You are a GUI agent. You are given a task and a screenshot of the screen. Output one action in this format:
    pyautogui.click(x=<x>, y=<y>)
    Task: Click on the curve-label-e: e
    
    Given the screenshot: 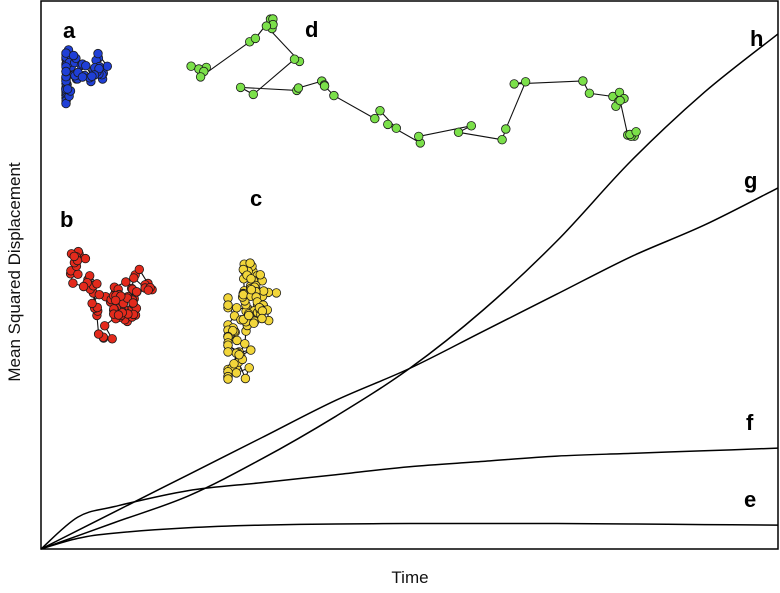 What is the action you would take?
    pyautogui.click(x=750, y=499)
    